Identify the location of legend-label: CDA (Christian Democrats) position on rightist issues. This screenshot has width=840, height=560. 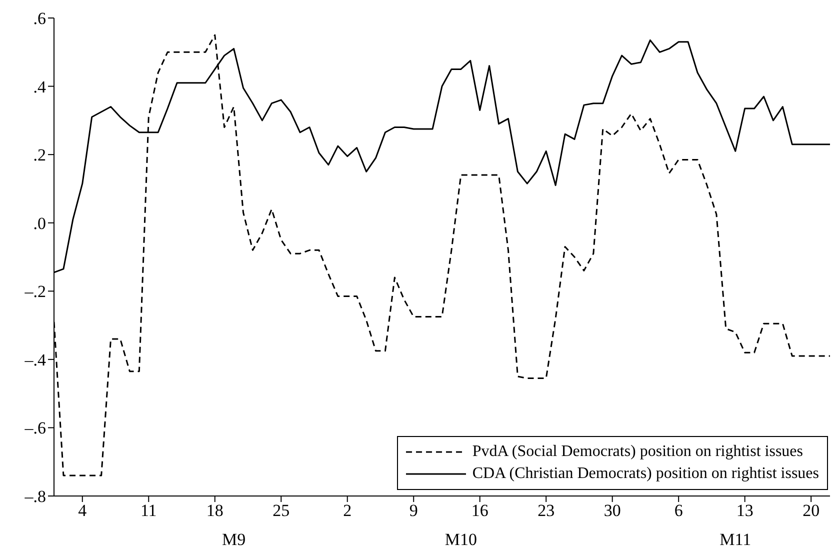
(645, 474).